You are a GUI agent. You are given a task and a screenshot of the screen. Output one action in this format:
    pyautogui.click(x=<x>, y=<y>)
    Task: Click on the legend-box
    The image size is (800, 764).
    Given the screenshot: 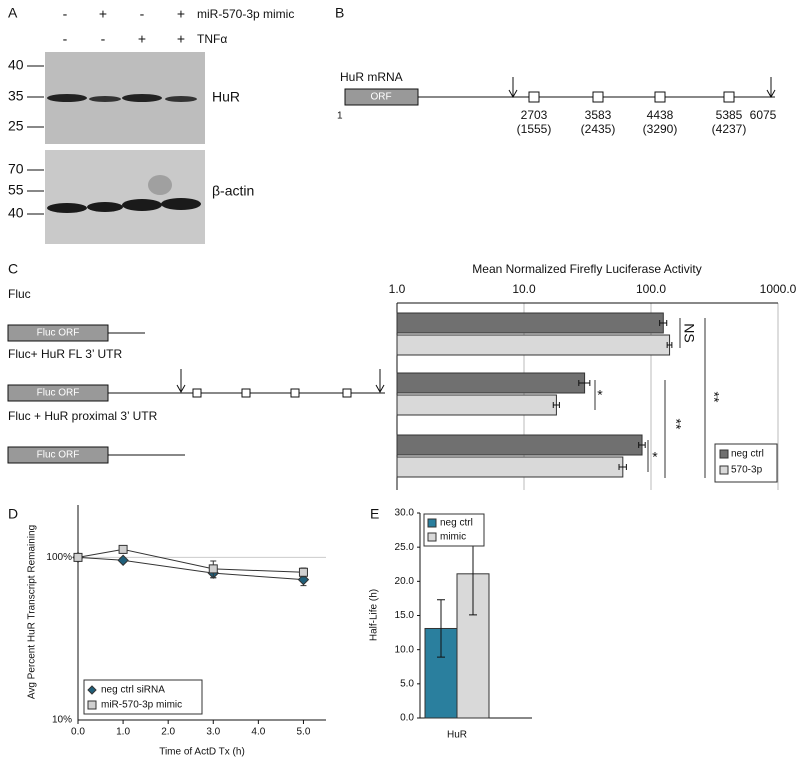 What is the action you would take?
    pyautogui.click(x=143, y=697)
    